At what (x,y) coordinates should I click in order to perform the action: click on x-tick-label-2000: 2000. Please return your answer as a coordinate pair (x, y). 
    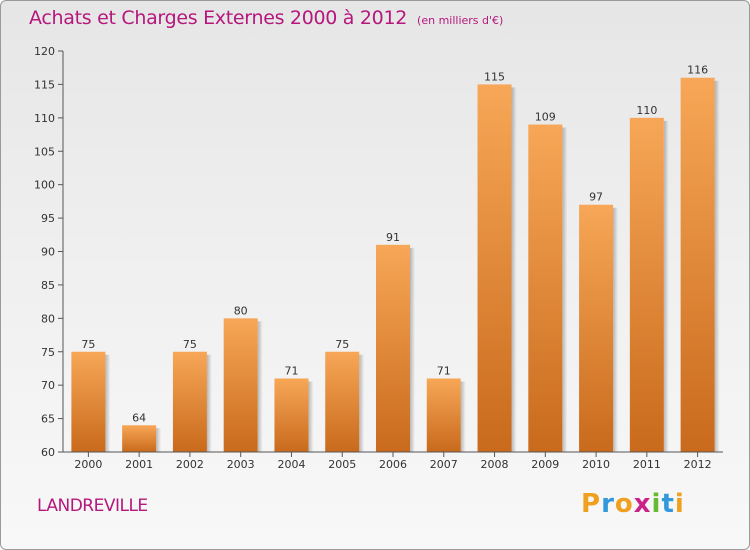
    Looking at the image, I should click on (88, 464).